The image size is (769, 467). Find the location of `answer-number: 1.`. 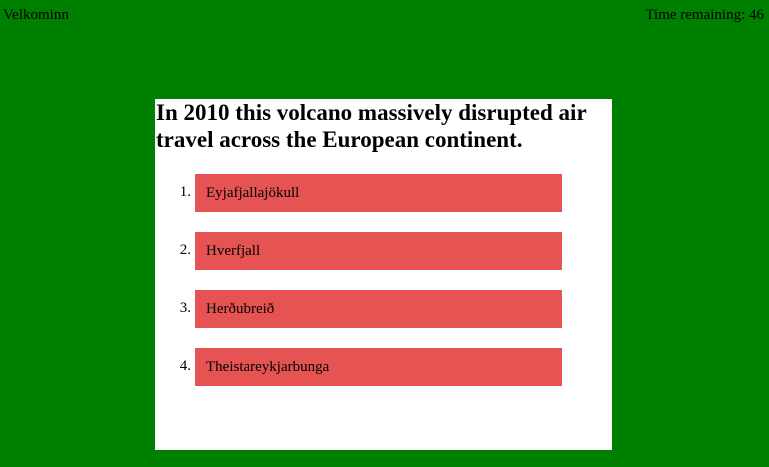

answer-number: 1. is located at coordinates (185, 192).